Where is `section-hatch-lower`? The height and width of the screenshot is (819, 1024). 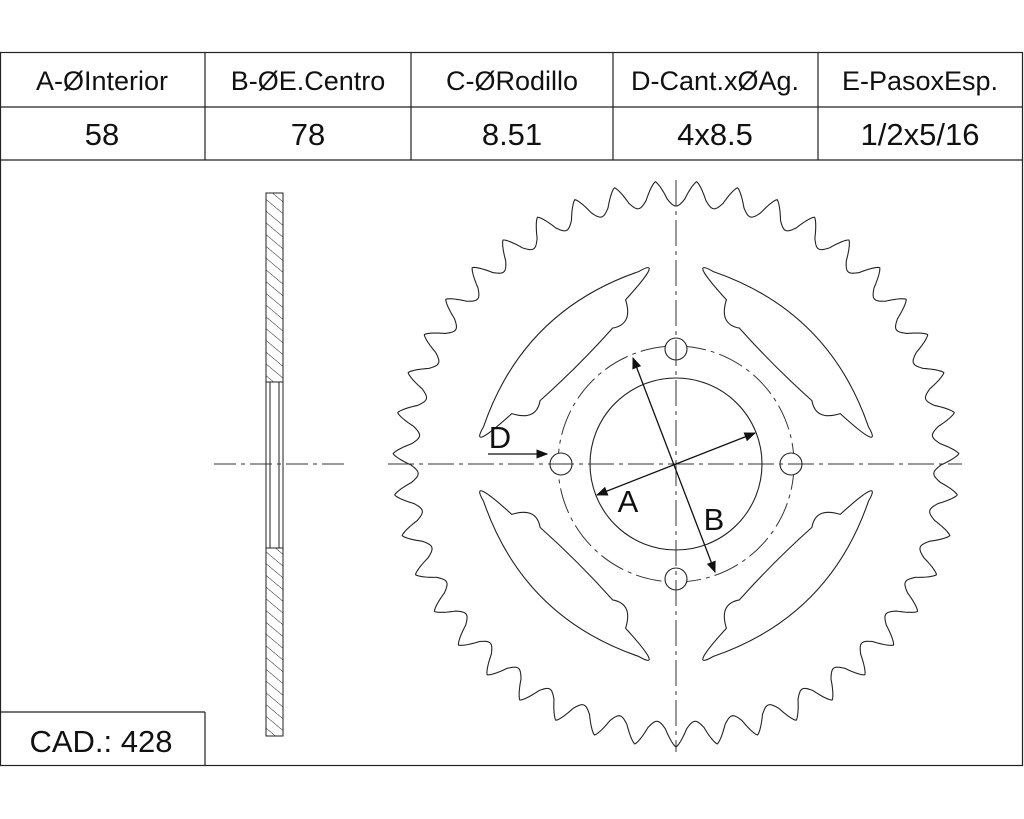 section-hatch-lower is located at coordinates (274, 642).